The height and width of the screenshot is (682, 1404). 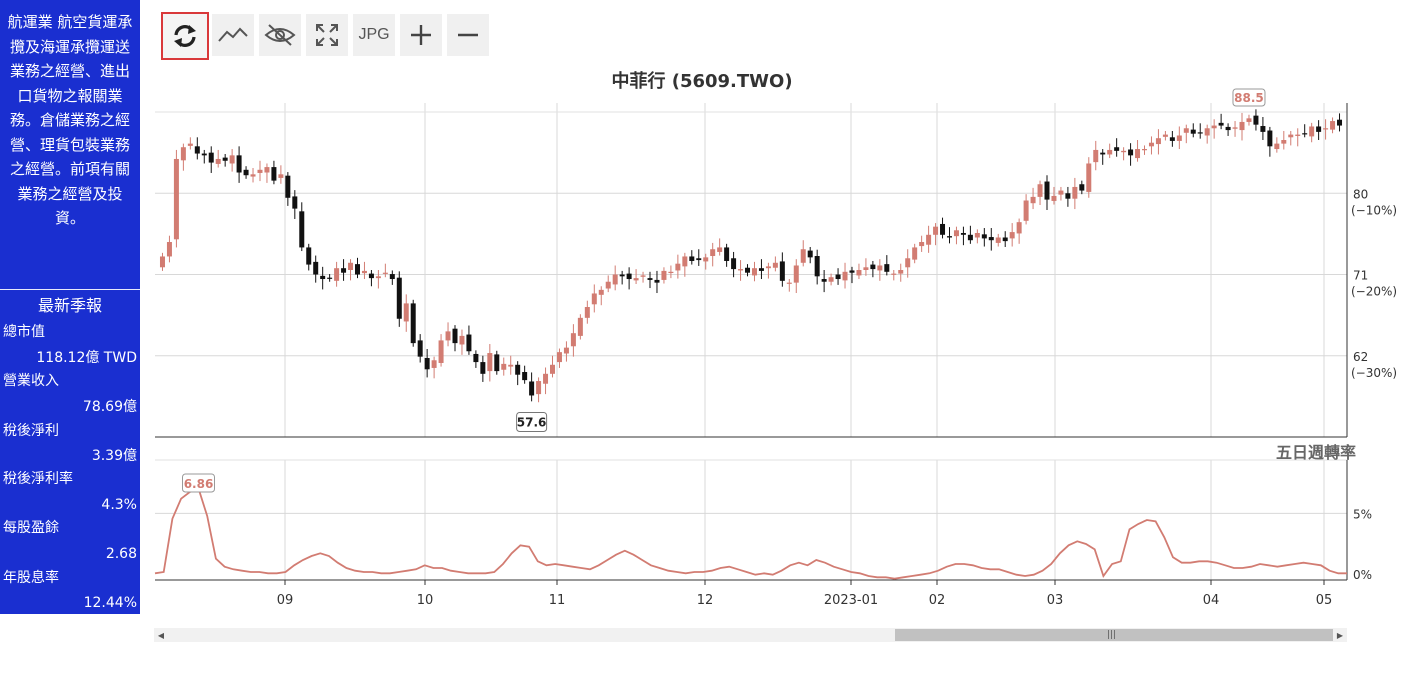 I want to click on export-jpg-button: JPG, so click(x=374, y=35).